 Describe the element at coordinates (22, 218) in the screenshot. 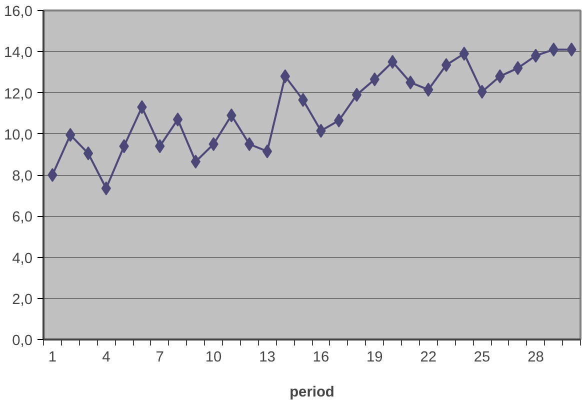

I see `y-tick-label: 6,0` at that location.